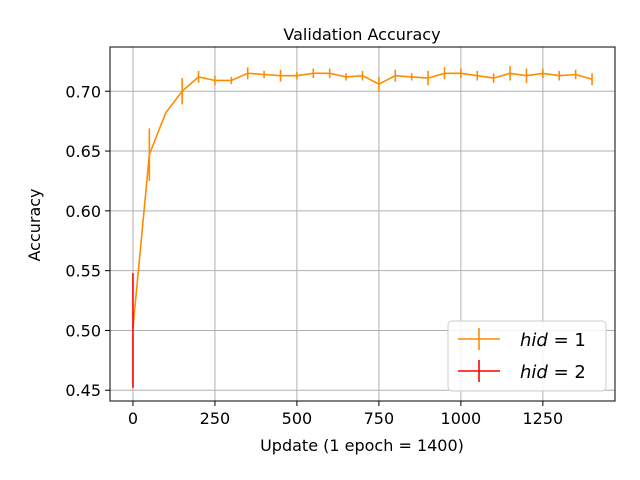  What do you see at coordinates (83, 390) in the screenshot?
I see `y-tick-label: 0.45` at bounding box center [83, 390].